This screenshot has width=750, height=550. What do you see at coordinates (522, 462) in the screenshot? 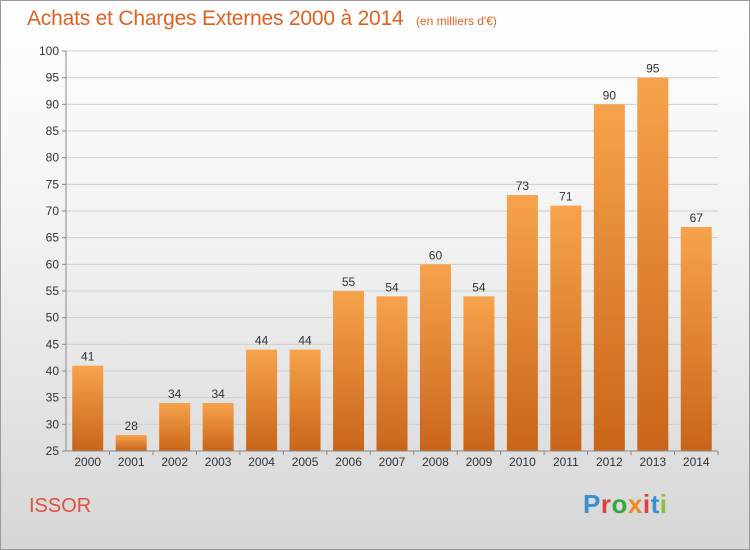
I see `x-tick-label-2010: 2010` at bounding box center [522, 462].